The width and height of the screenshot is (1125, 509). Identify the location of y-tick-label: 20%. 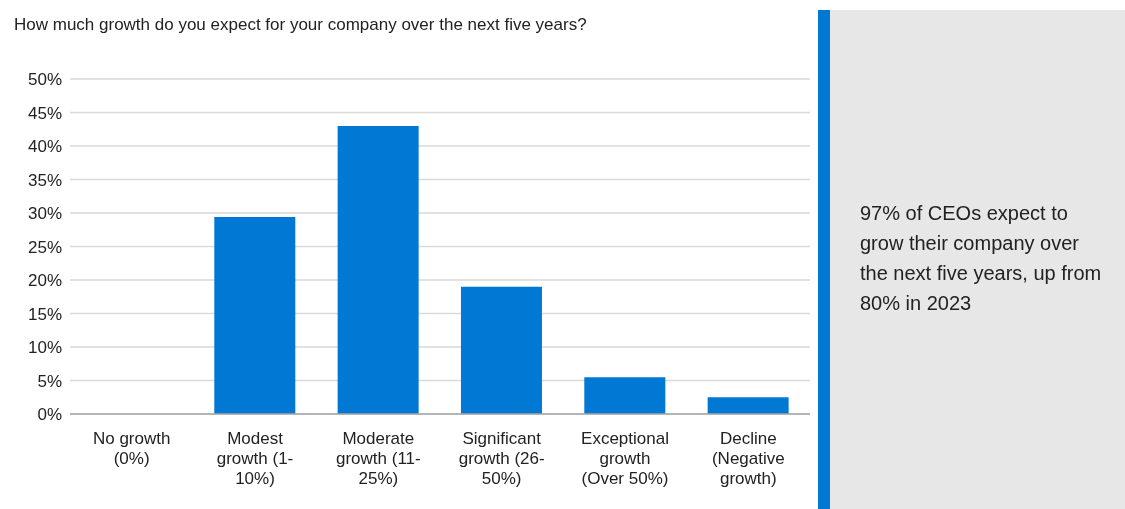
(44, 281).